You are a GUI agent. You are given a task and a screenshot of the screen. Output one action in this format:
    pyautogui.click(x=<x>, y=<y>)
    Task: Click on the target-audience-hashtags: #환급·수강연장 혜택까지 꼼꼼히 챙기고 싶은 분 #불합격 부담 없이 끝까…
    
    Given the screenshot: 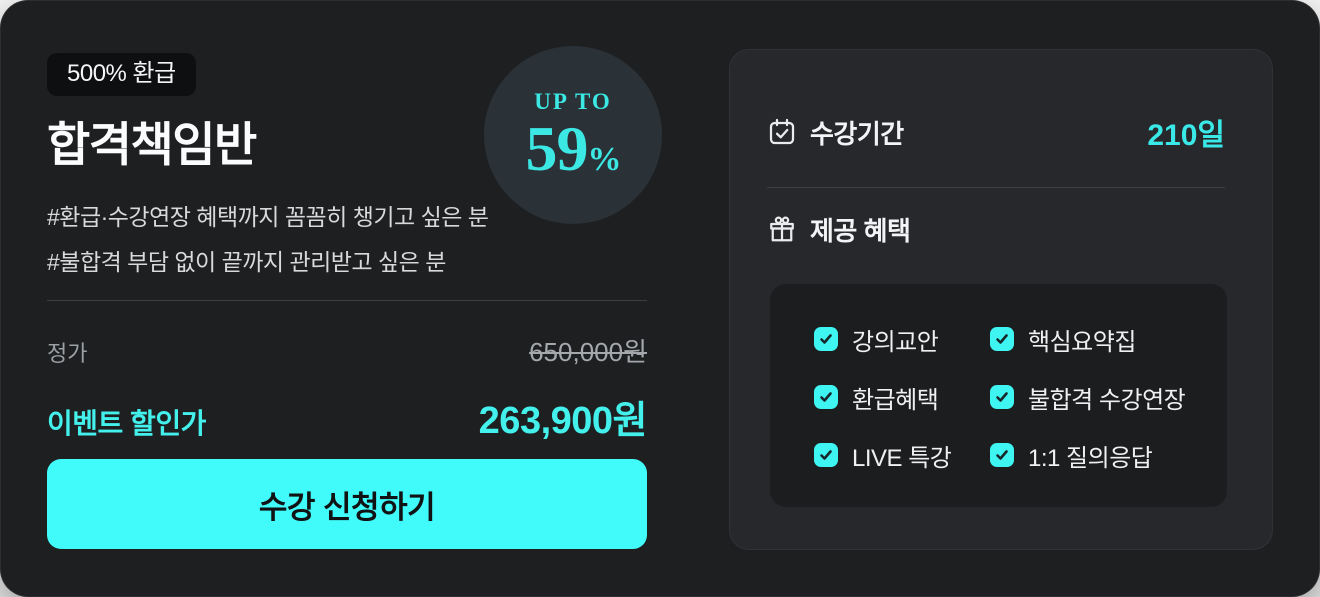 What is the action you would take?
    pyautogui.click(x=268, y=240)
    